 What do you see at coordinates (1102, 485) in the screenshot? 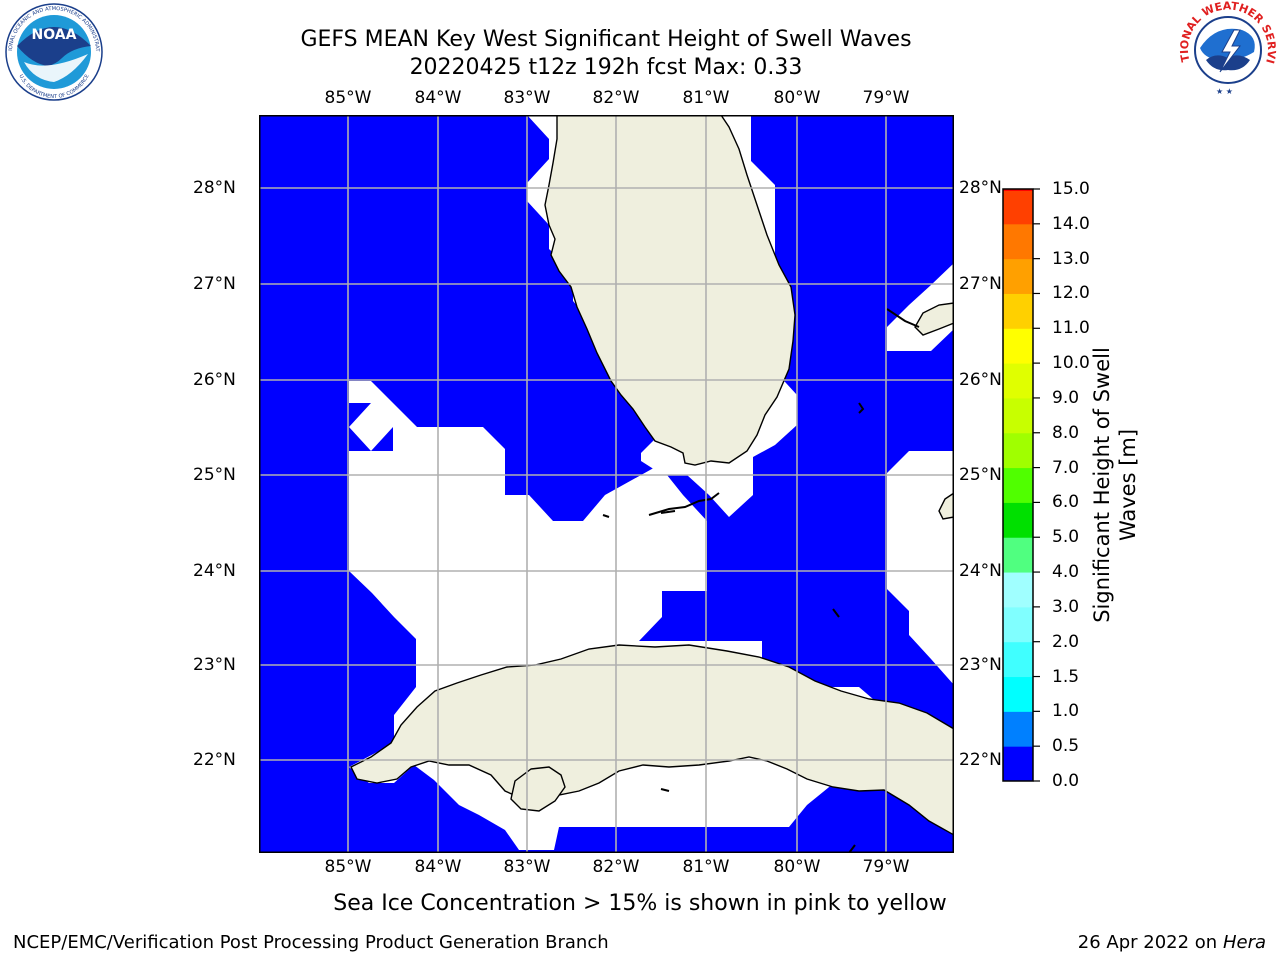
I see `colorbar-title-line1: Significant Height of Swell` at bounding box center [1102, 485].